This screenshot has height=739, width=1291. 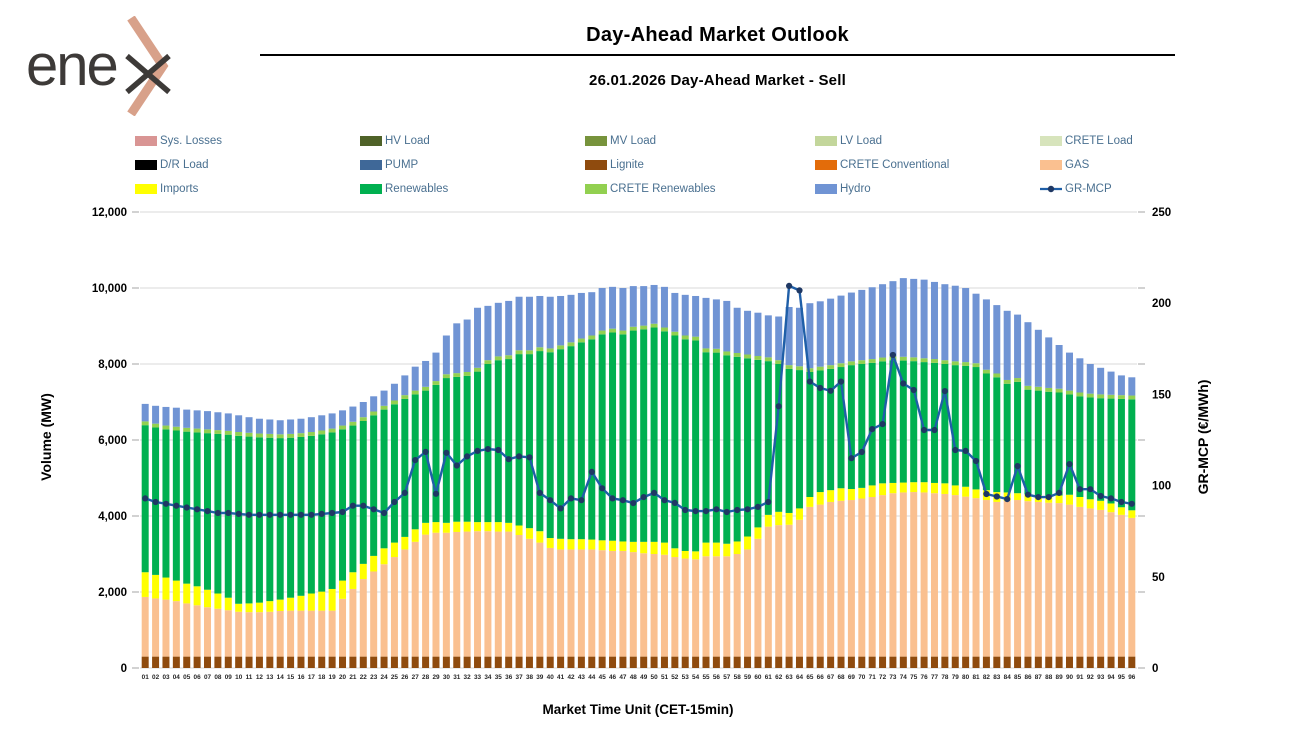 What do you see at coordinates (1161, 487) in the screenshot?
I see `svg-text: 100` at bounding box center [1161, 487].